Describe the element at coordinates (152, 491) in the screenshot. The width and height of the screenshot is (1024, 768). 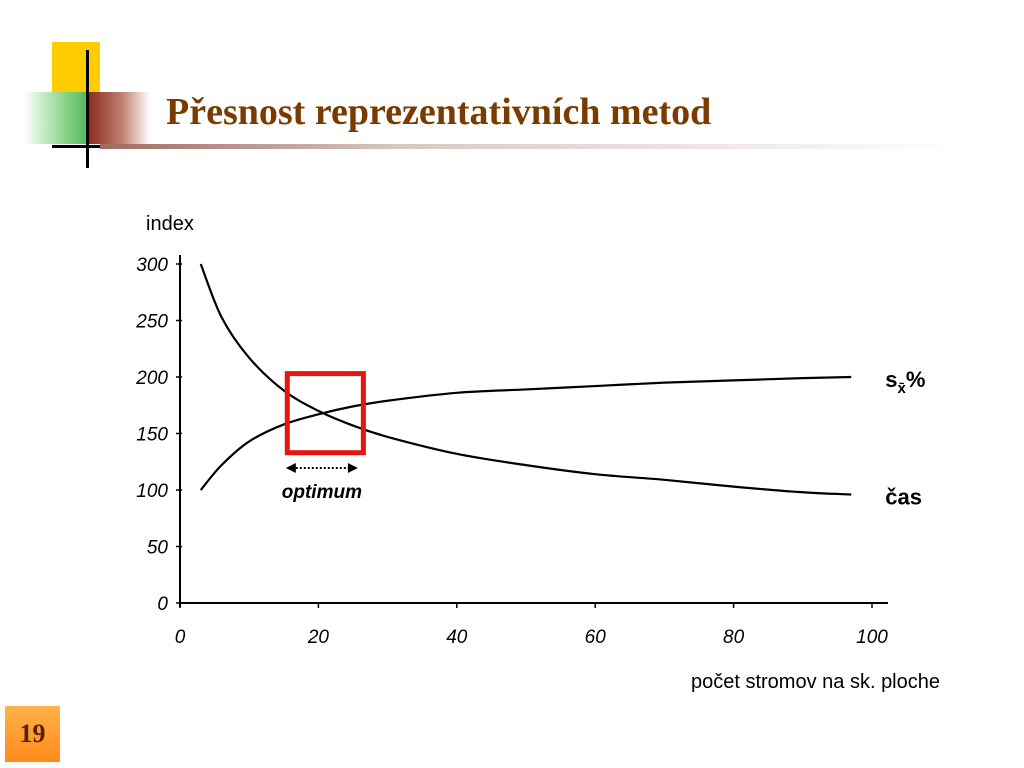
I see `y-tick-label: 100` at that location.